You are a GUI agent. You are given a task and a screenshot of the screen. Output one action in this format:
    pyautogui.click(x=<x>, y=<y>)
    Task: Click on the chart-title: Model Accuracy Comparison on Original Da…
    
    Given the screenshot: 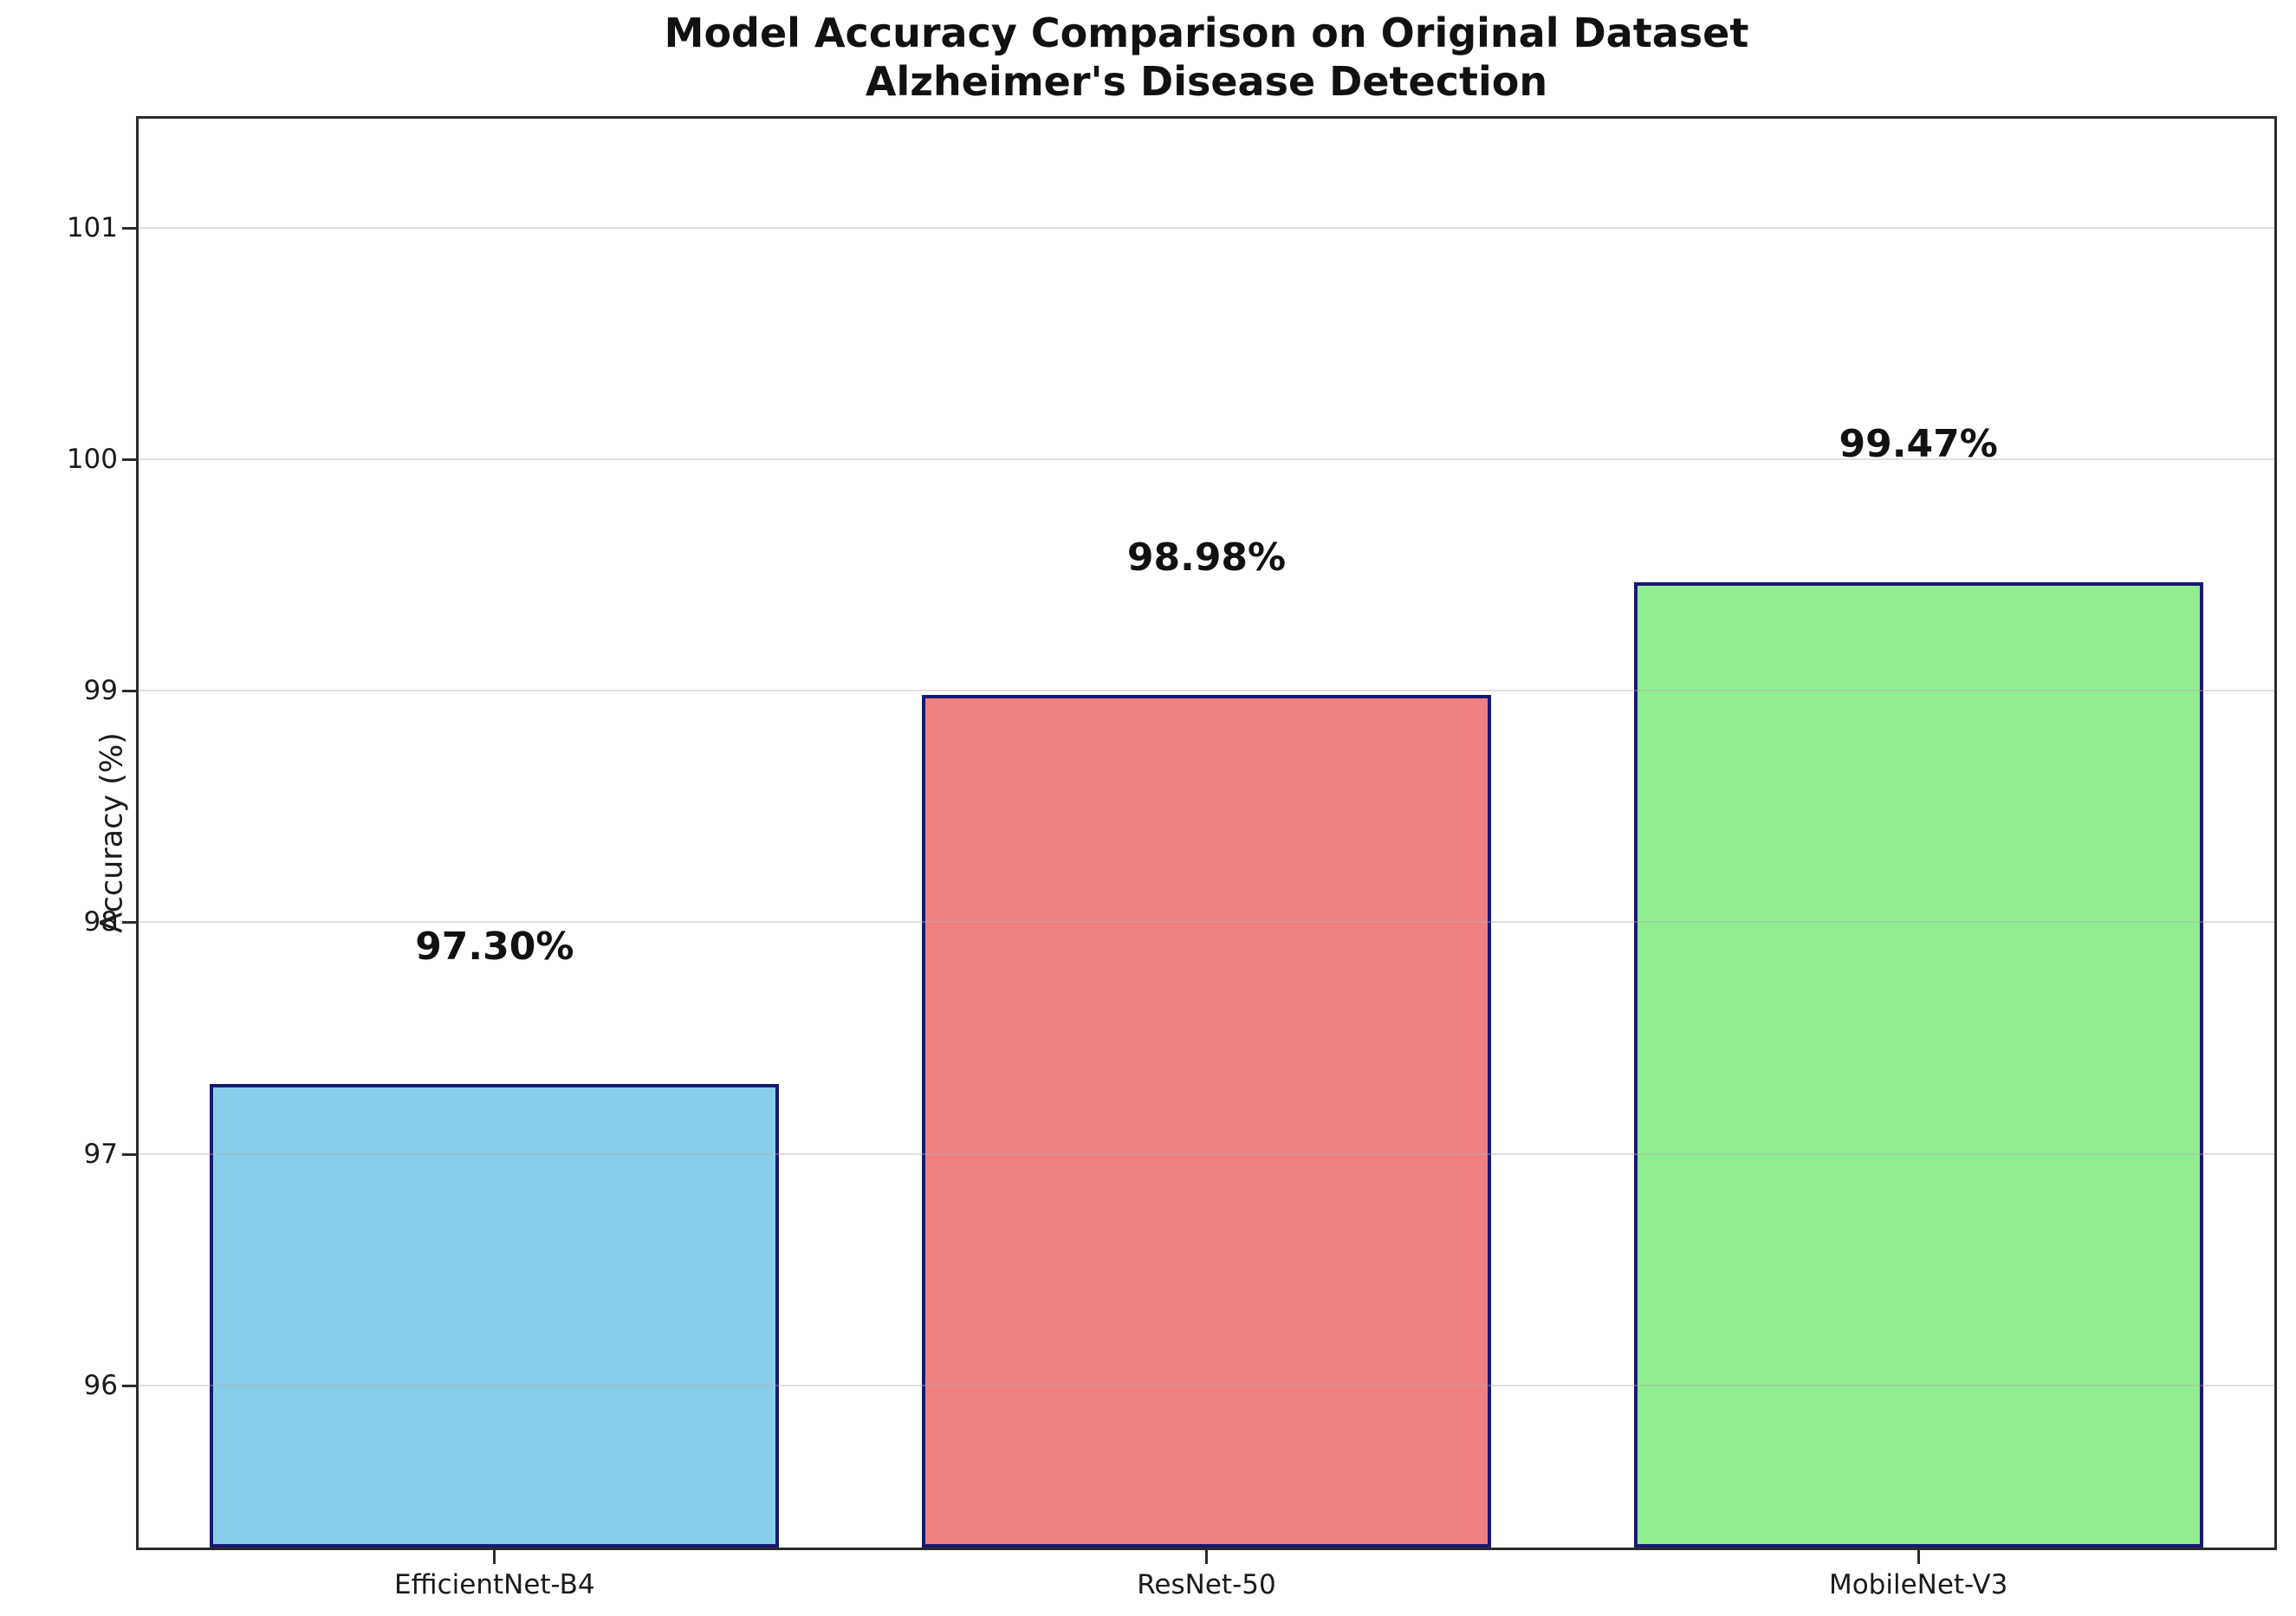 What is the action you would take?
    pyautogui.click(x=1206, y=57)
    